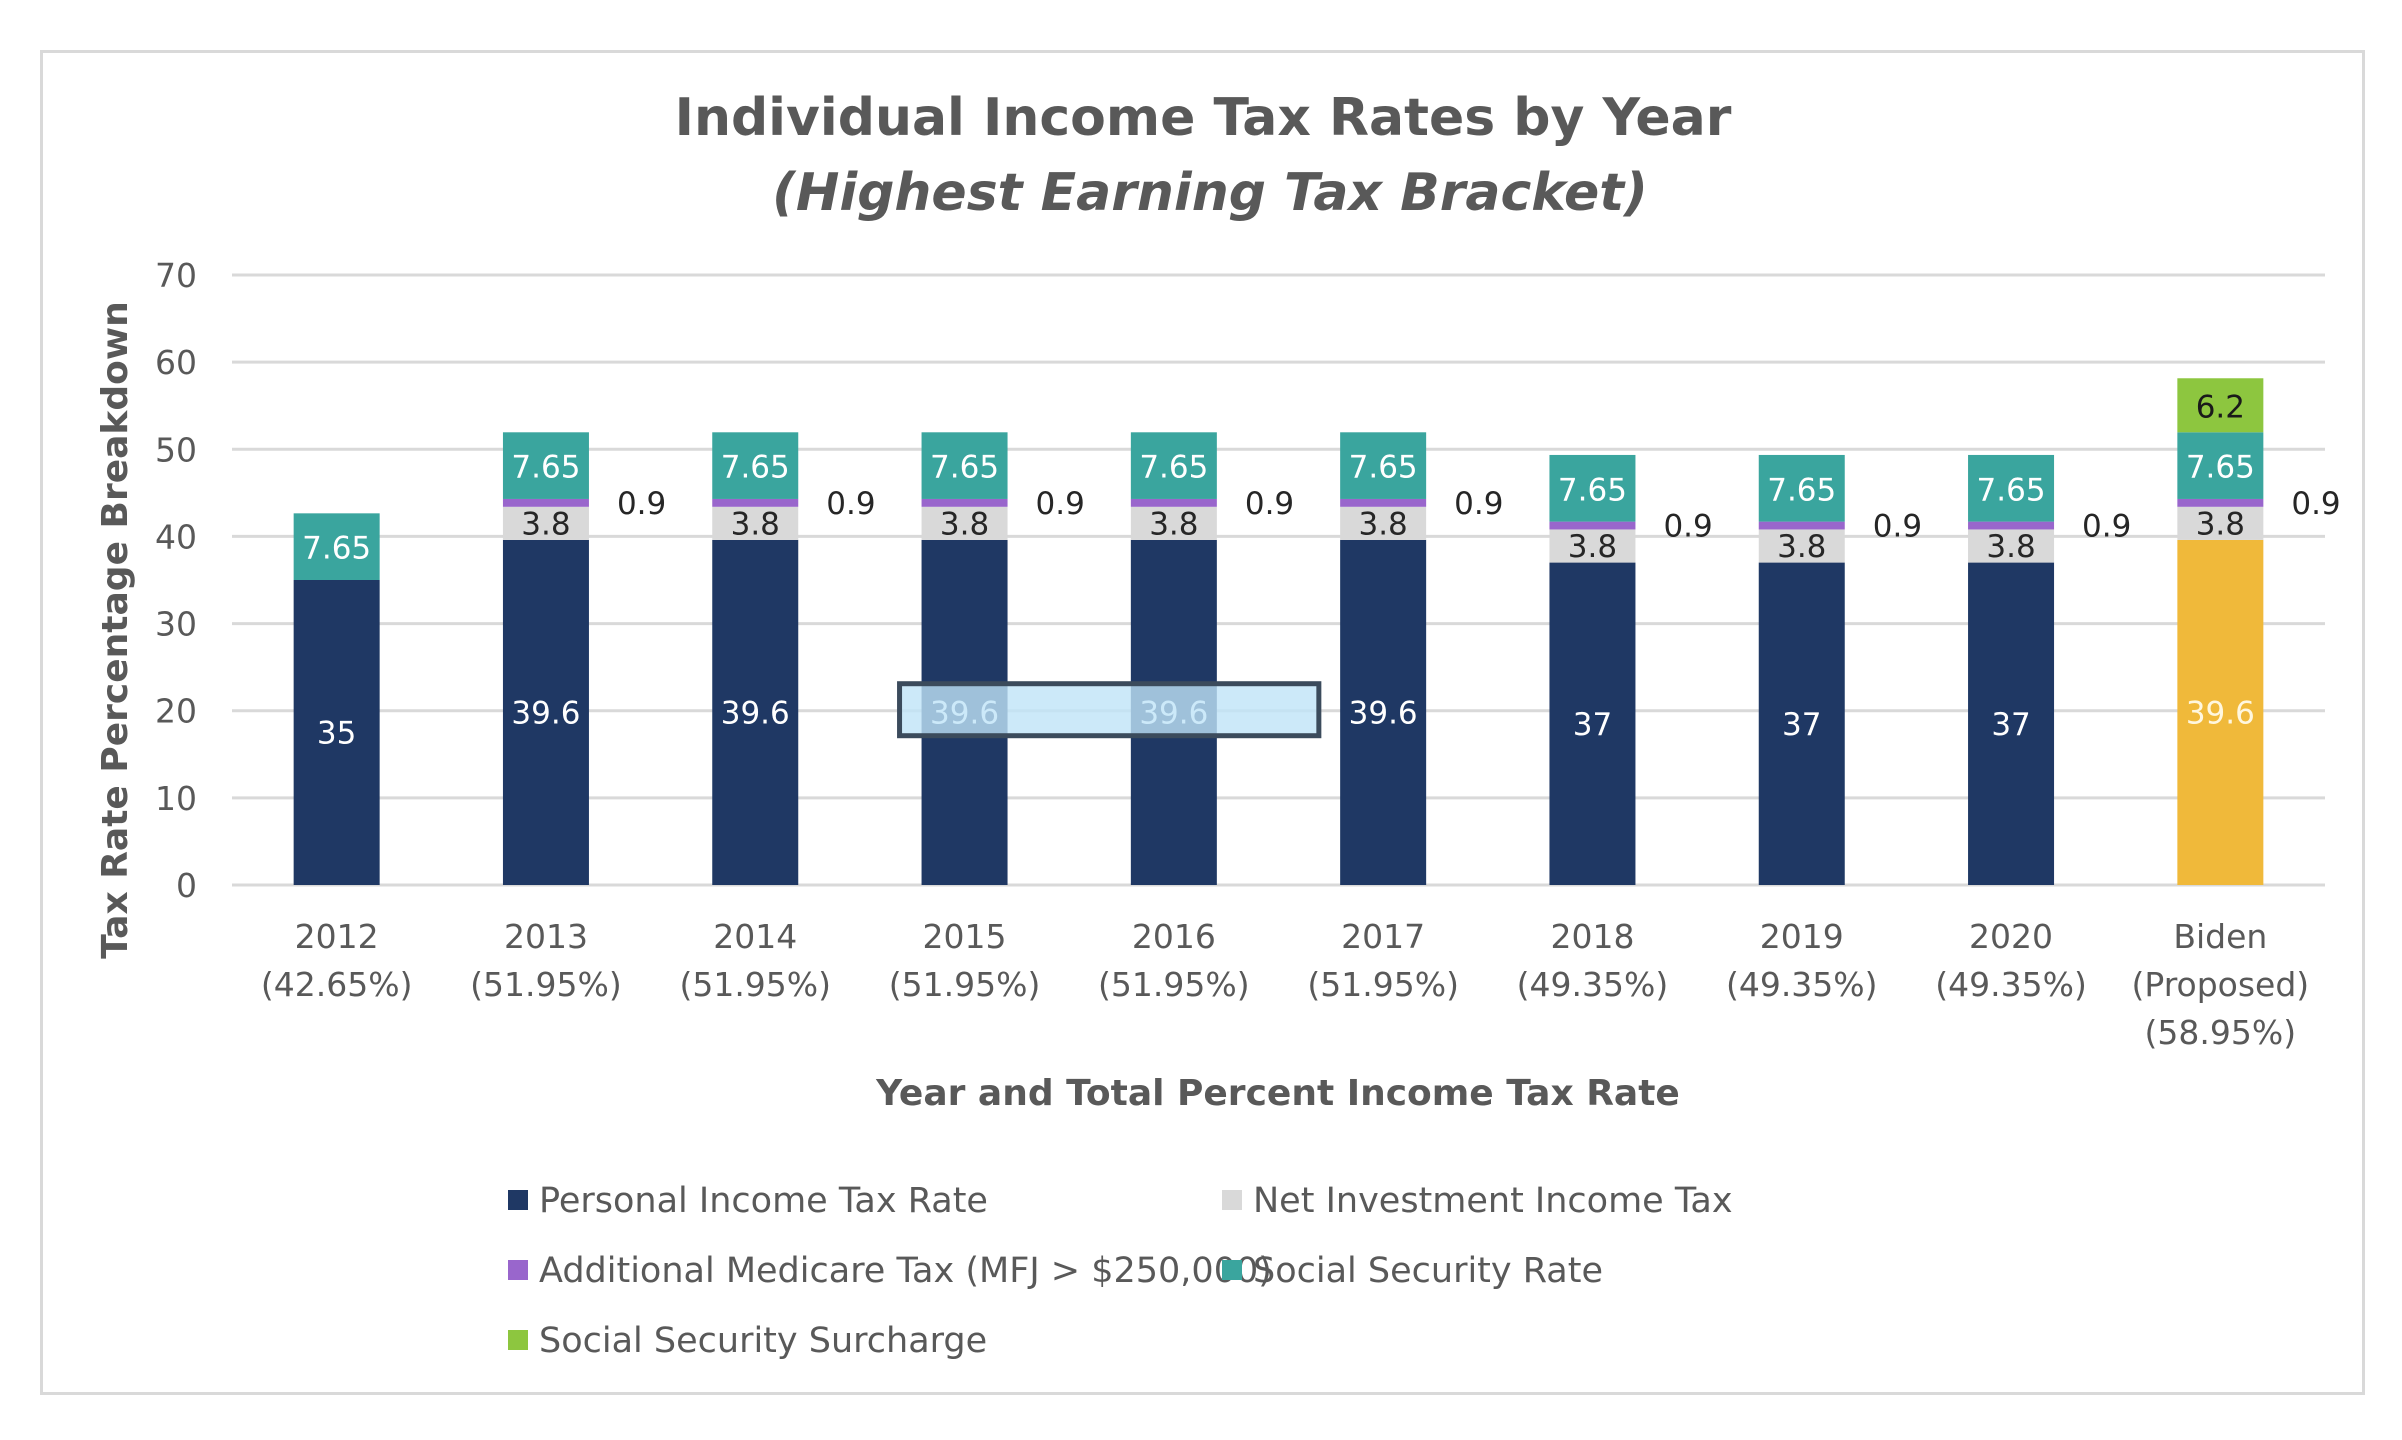 The image size is (2402, 1440). I want to click on y-tick-label: 70, so click(176, 275).